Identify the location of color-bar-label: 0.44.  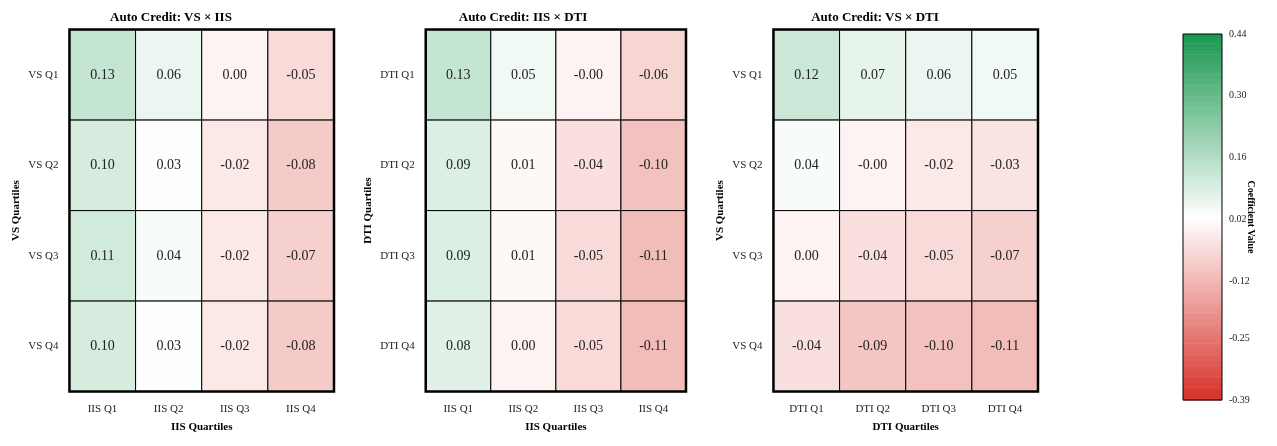
(1238, 33).